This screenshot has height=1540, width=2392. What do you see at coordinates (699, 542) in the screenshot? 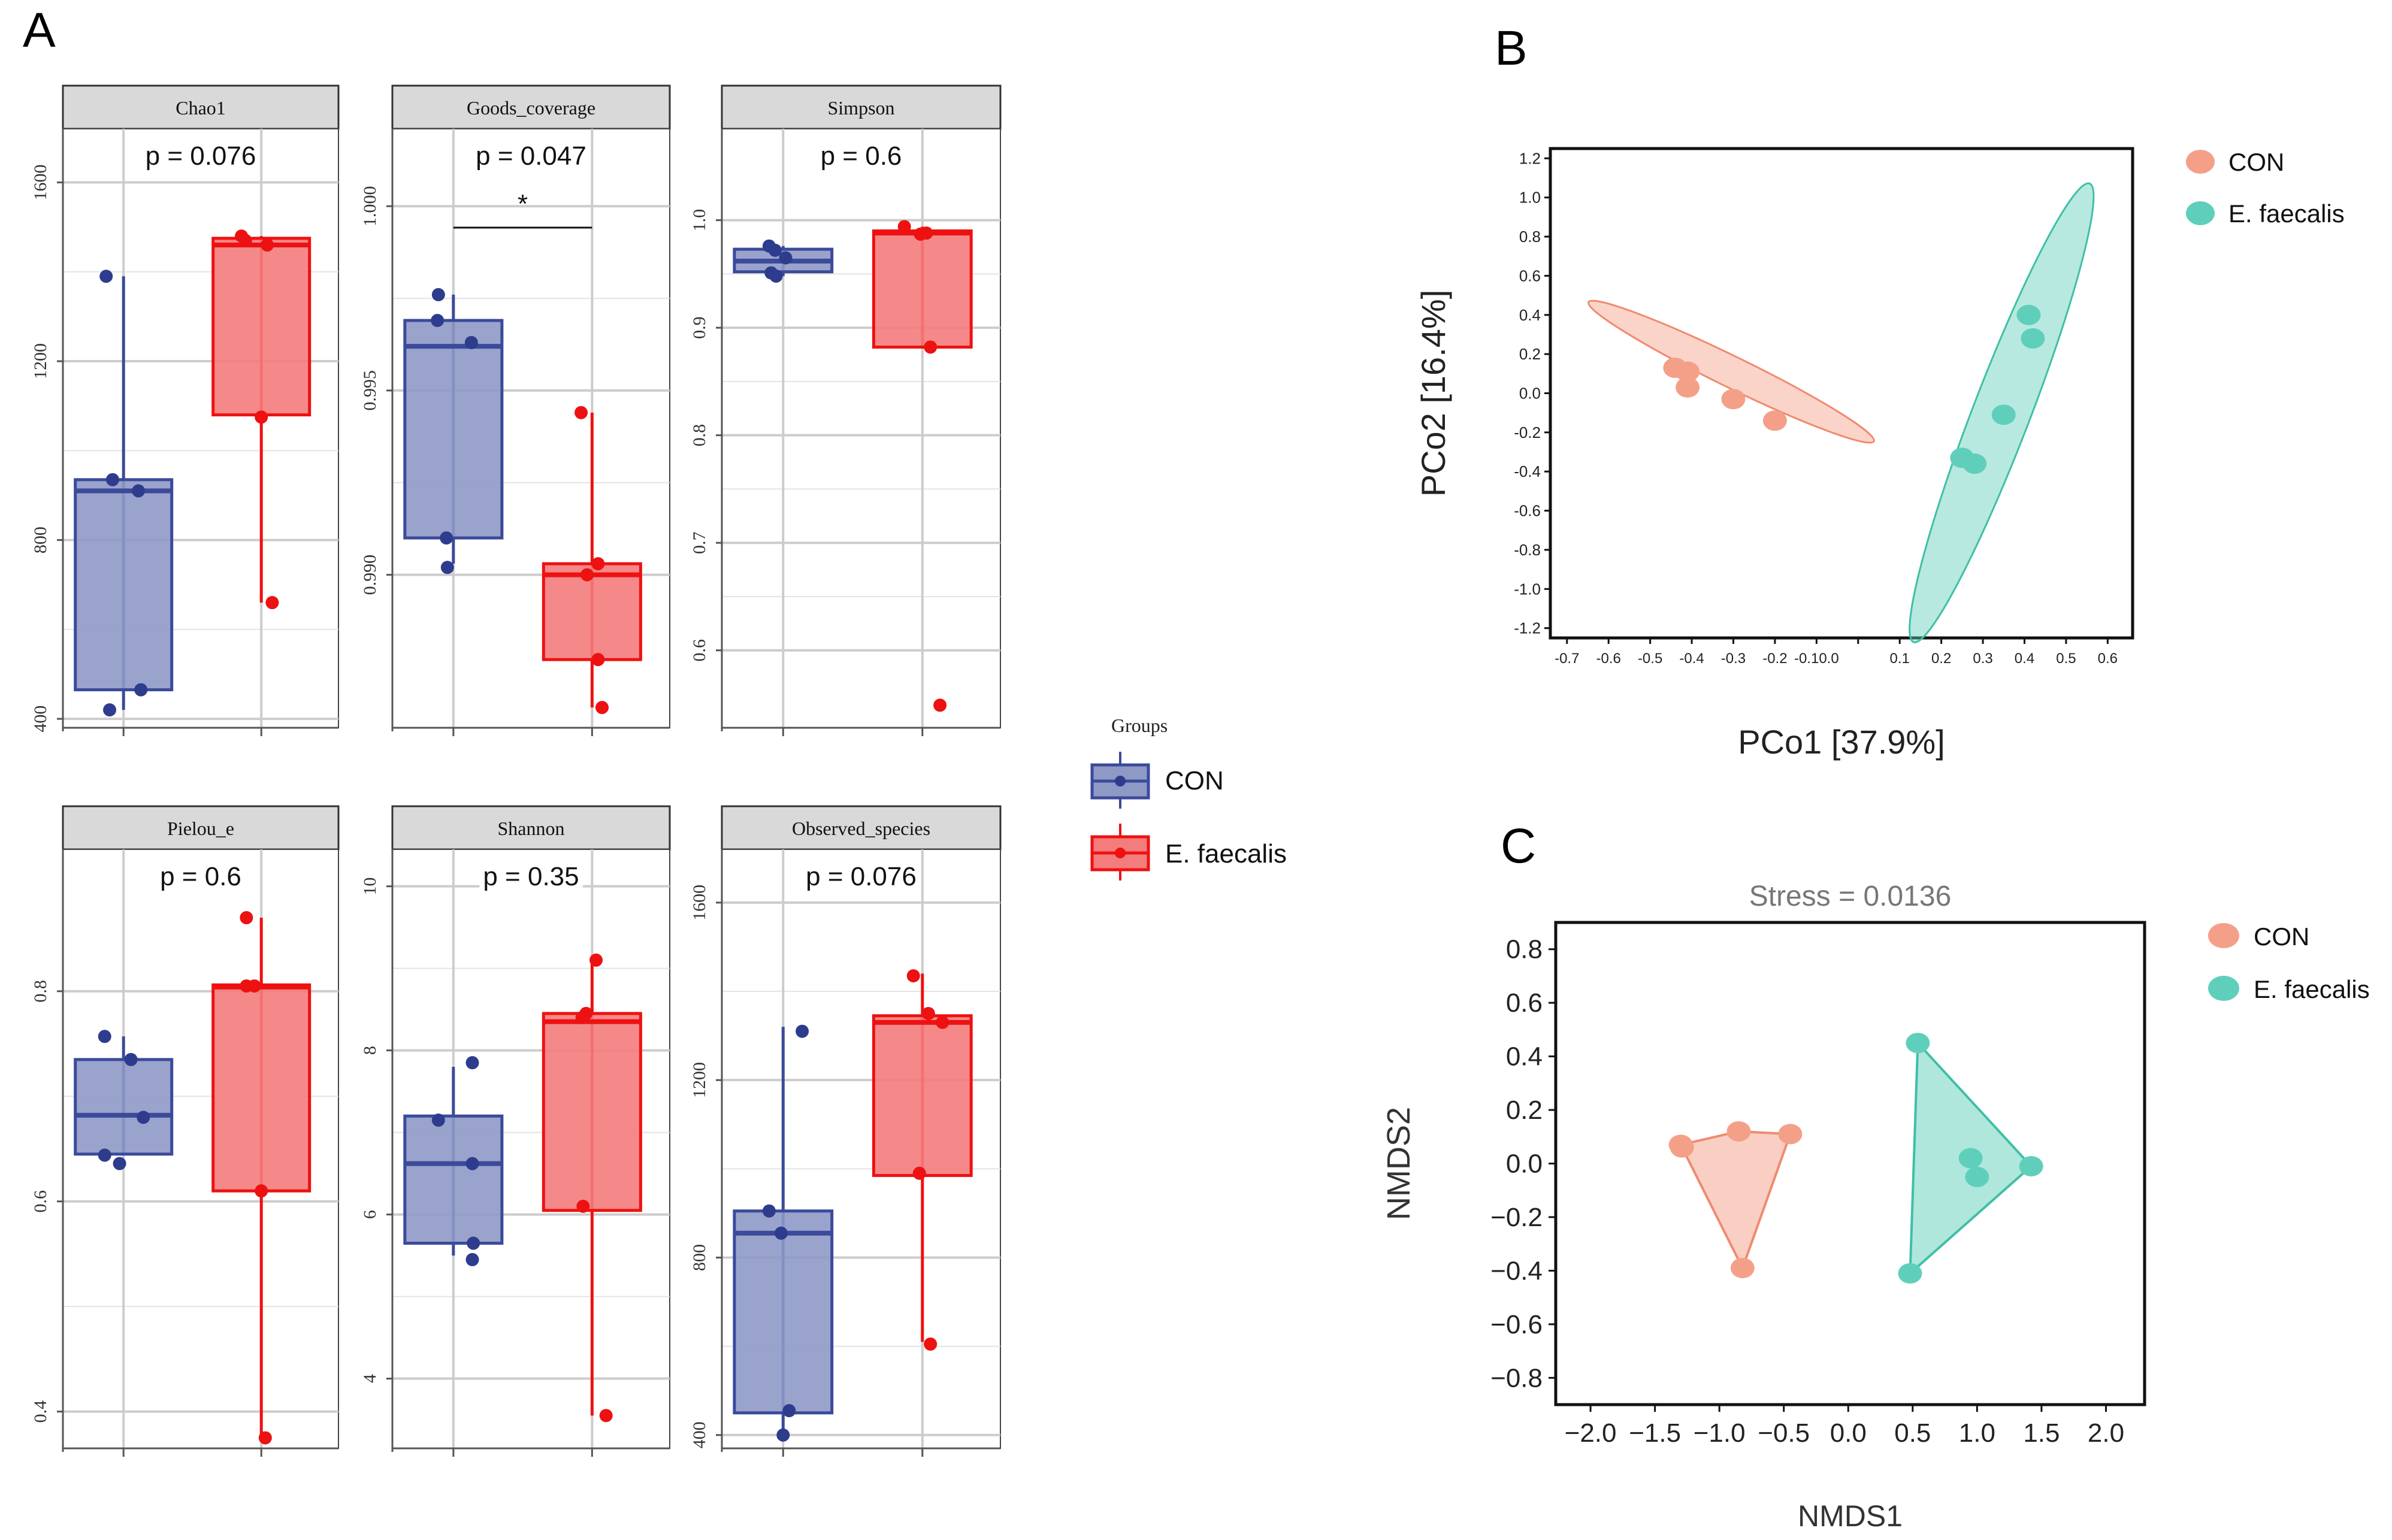
I see `y-tick-label: 0.7` at bounding box center [699, 542].